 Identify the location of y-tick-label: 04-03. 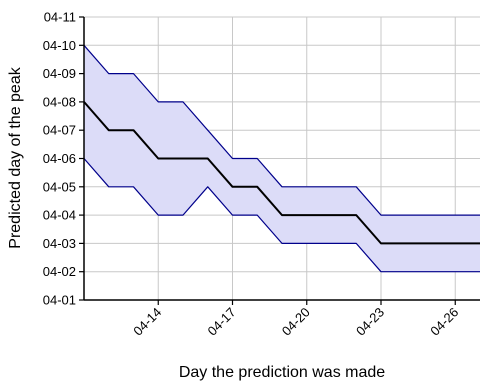
(59, 243).